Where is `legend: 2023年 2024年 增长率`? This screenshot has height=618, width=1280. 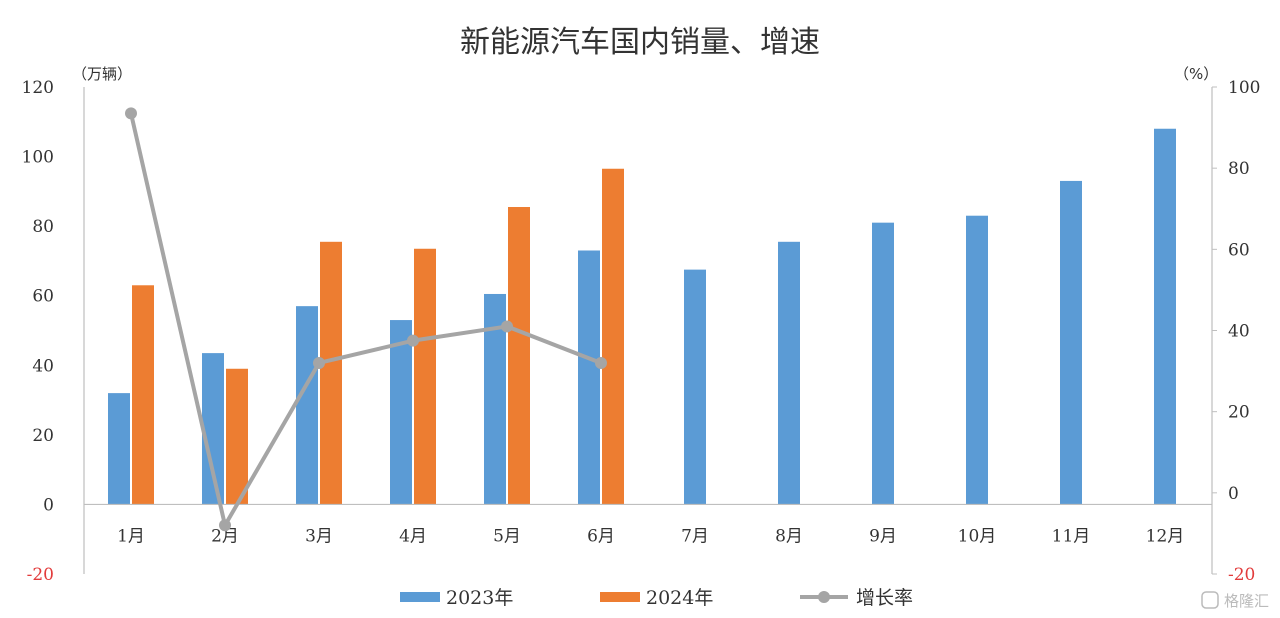 legend: 2023年 2024年 增长率 is located at coordinates (656, 598).